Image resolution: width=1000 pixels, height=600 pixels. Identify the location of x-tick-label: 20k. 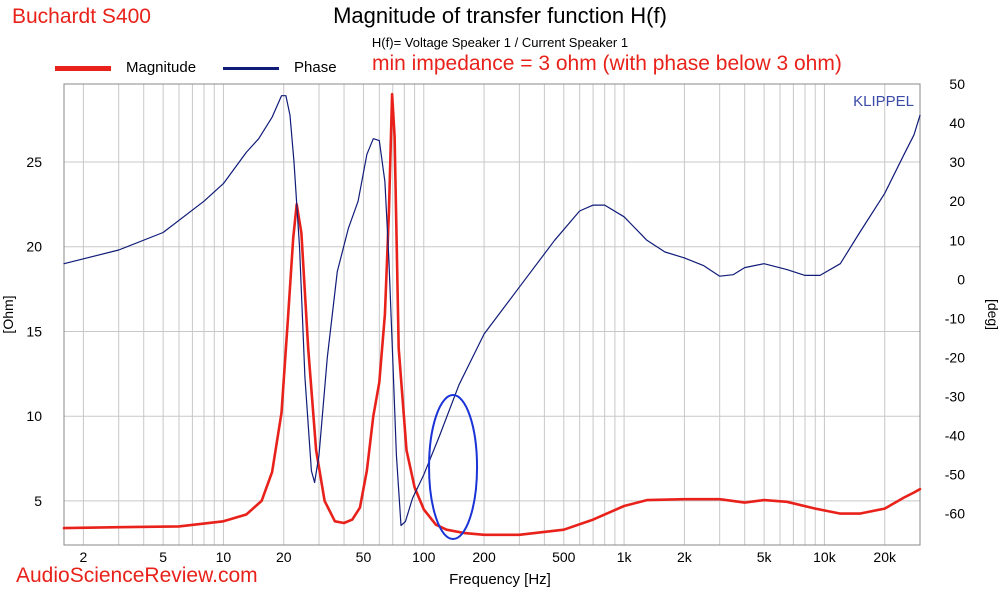
(885, 557).